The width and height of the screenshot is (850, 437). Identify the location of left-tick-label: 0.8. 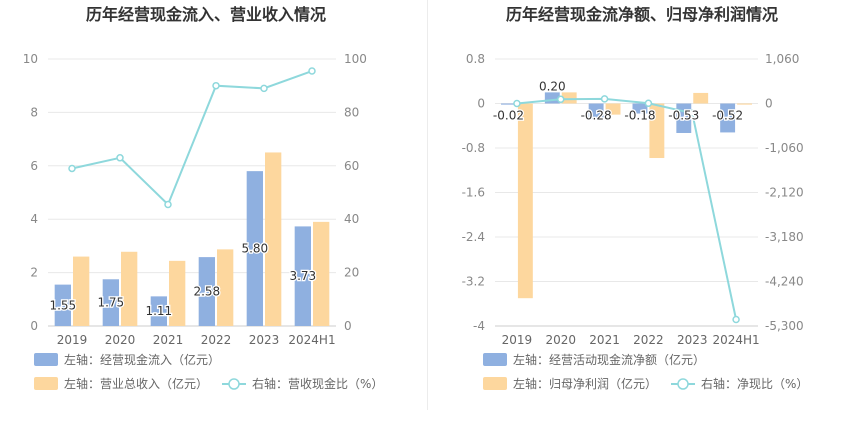
(475, 59).